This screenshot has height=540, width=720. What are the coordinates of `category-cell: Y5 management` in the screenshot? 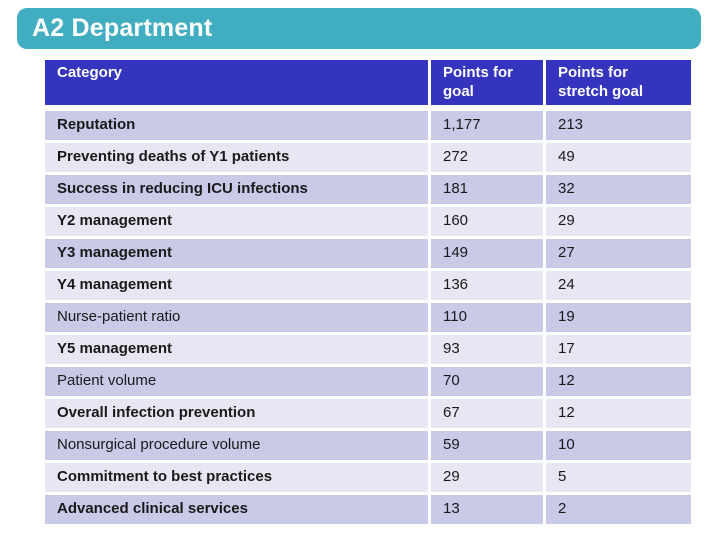 It's located at (236, 349).